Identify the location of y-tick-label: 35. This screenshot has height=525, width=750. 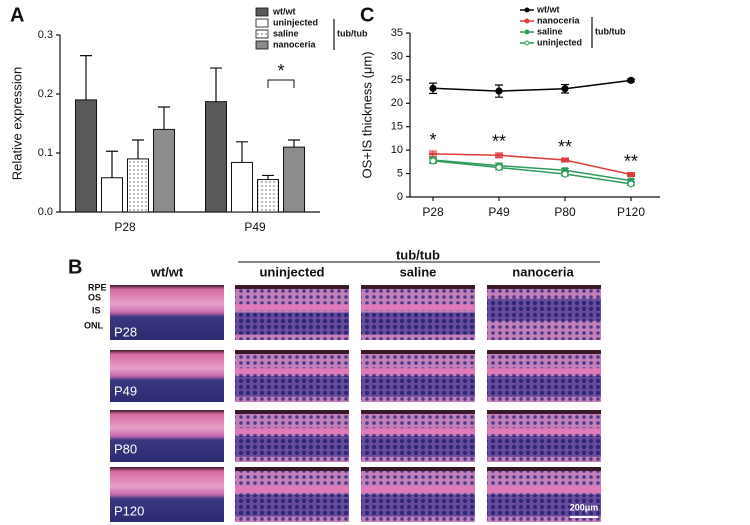
(397, 33).